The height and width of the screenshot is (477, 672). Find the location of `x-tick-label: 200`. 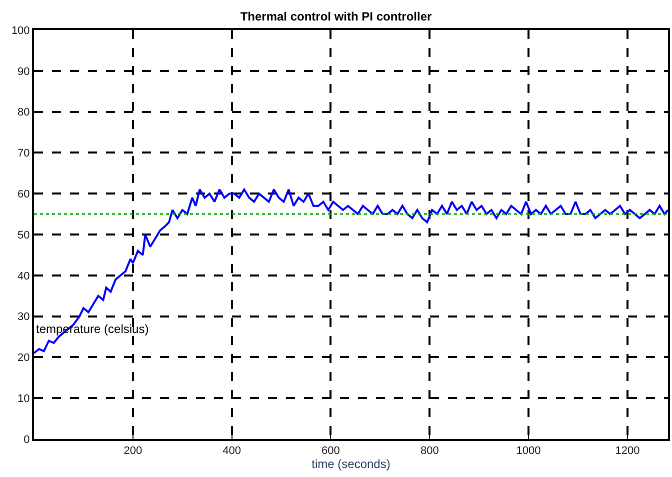

x-tick-label: 200 is located at coordinates (133, 451).